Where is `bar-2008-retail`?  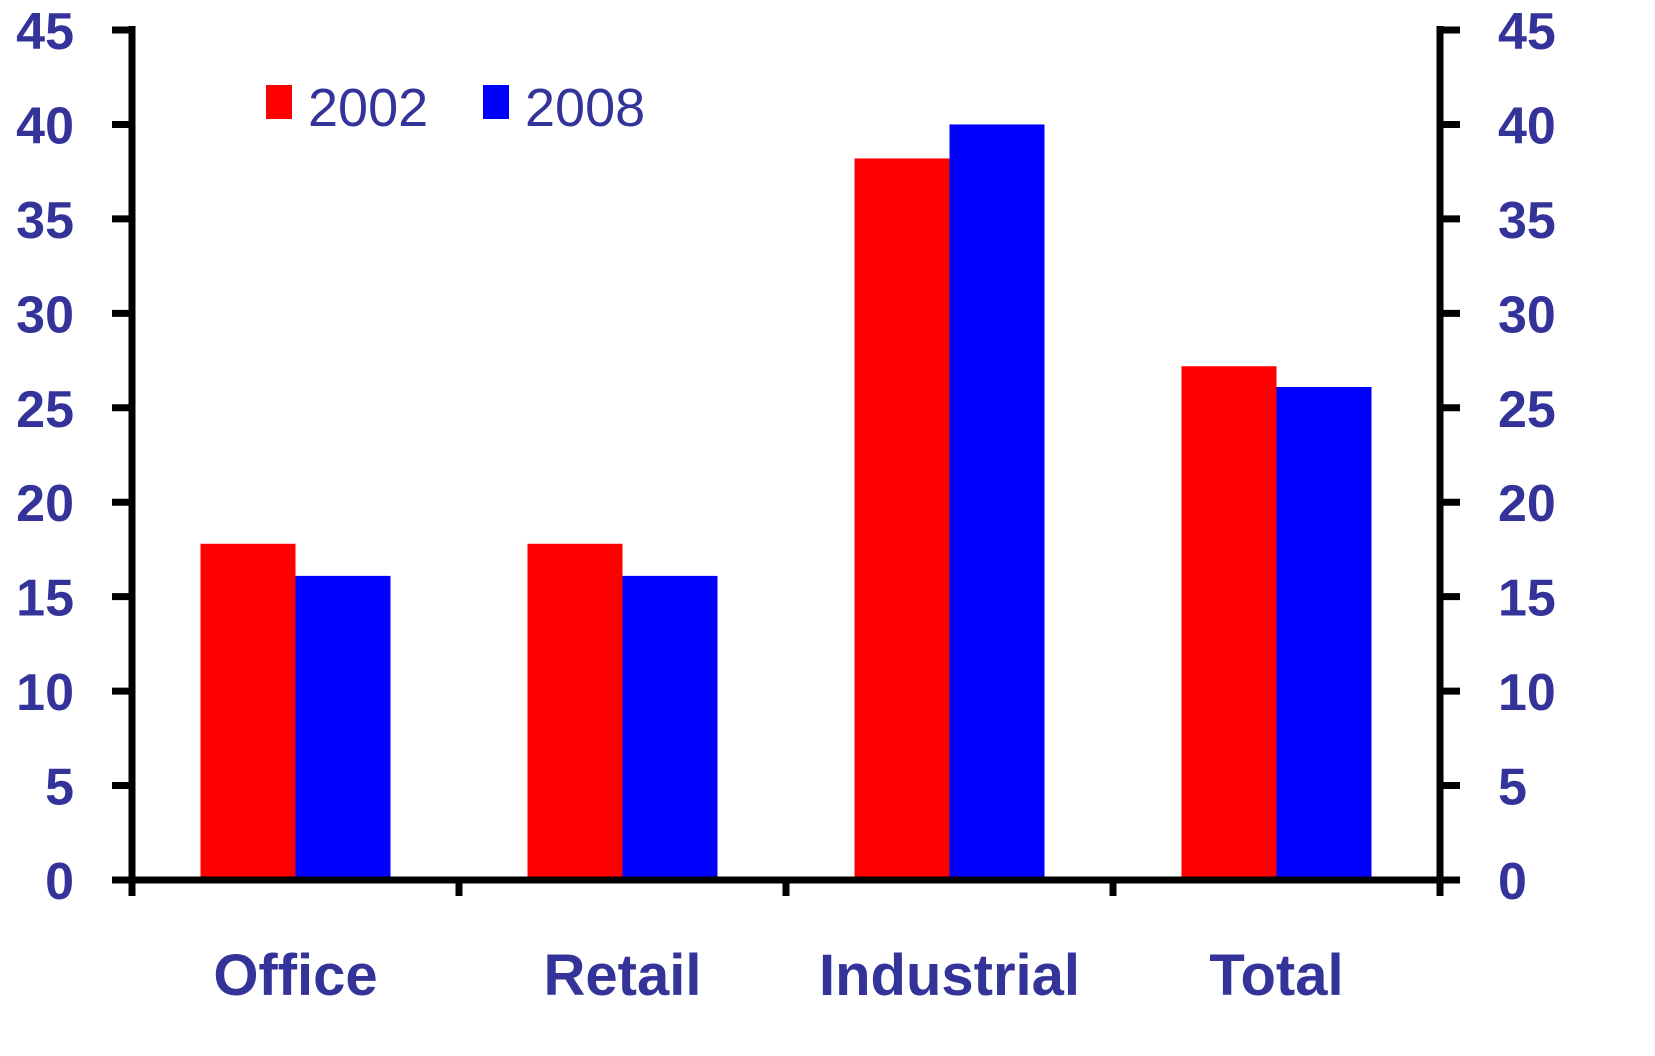
bar-2008-retail is located at coordinates (670, 727).